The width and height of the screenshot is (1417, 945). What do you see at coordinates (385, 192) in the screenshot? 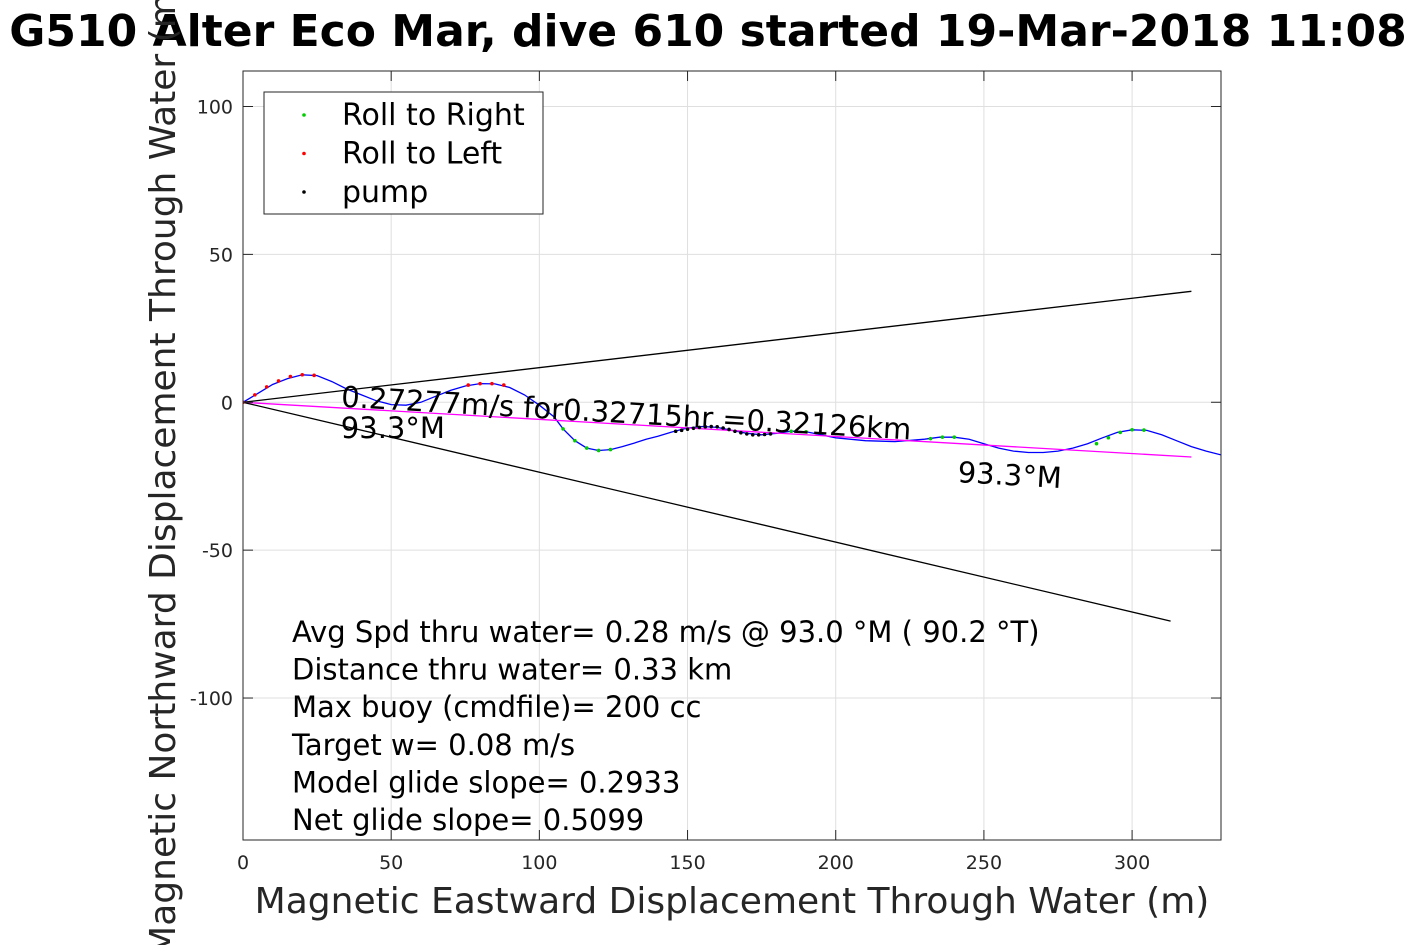
I see `legend-label: pump` at bounding box center [385, 192].